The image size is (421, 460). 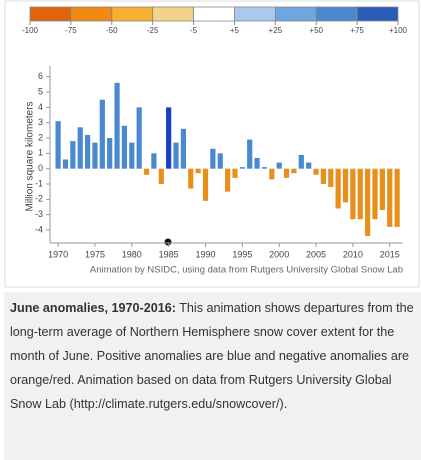 What do you see at coordinates (153, 30) in the screenshot?
I see `colorbar-tick-label: -25` at bounding box center [153, 30].